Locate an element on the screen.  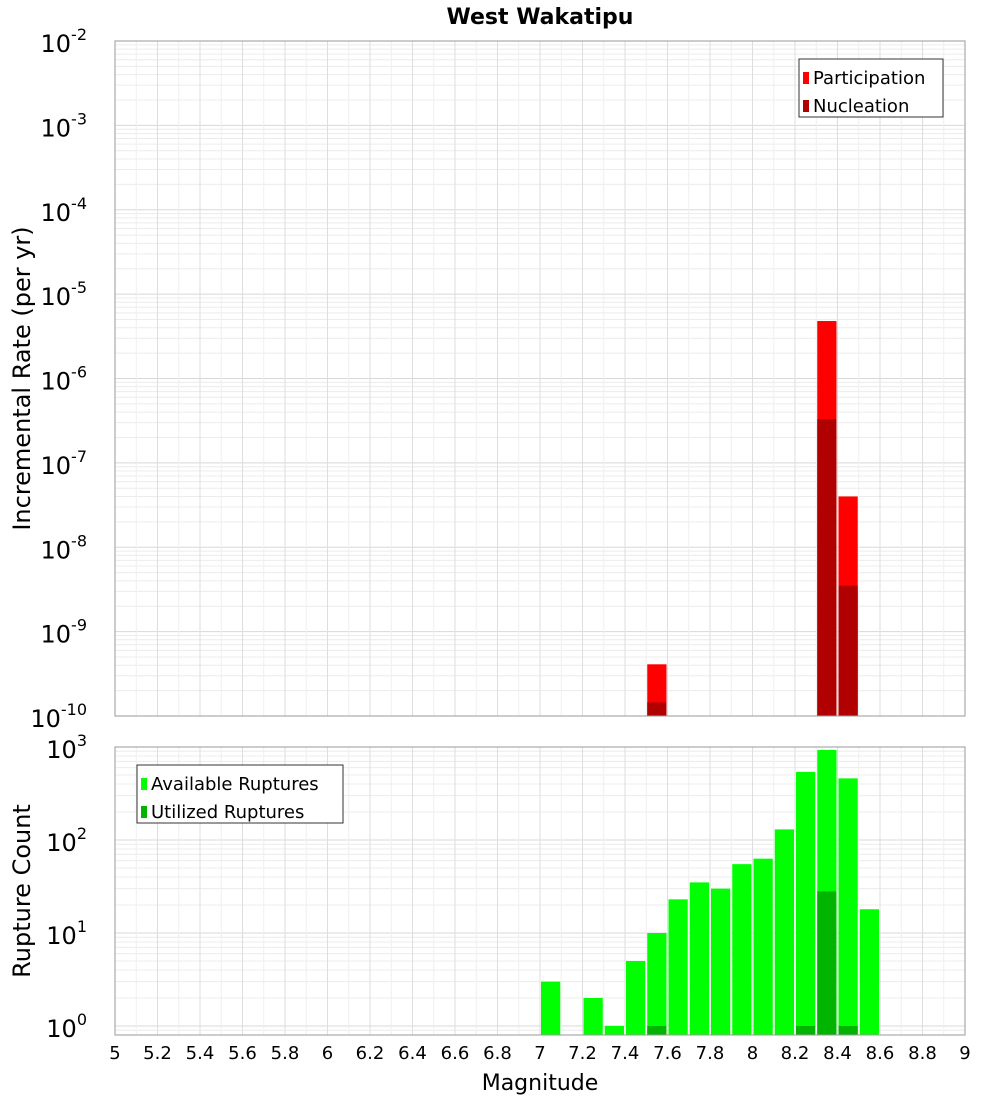
x-tick-label: 6.8 is located at coordinates (497, 1053).